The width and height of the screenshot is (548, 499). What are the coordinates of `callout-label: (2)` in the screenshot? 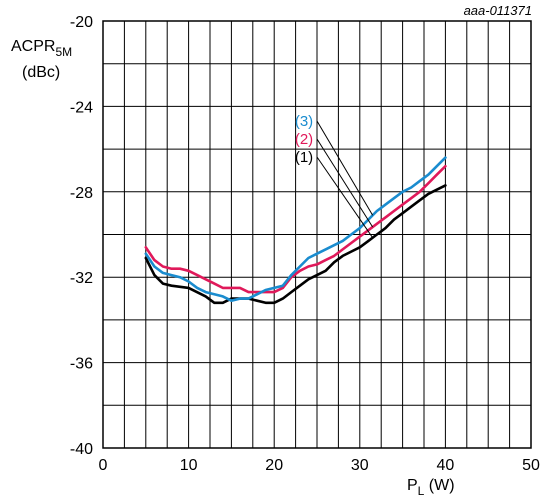 It's located at (304, 139).